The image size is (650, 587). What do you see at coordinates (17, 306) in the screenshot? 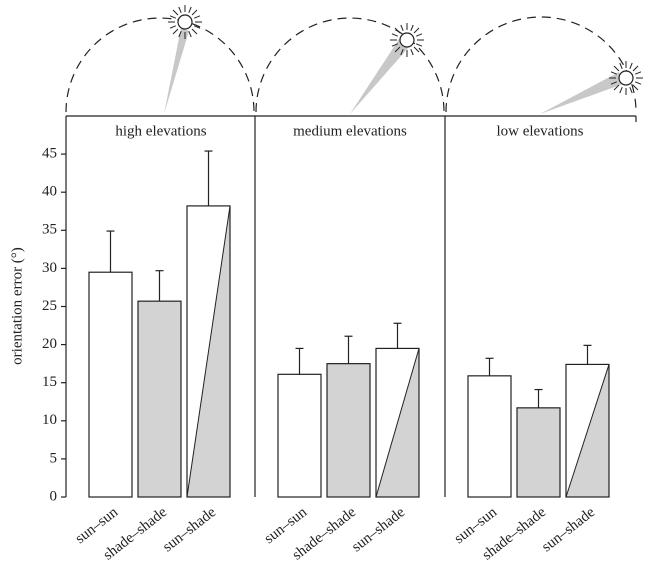
I see `y-axis-label: orientation error (°)` at bounding box center [17, 306].